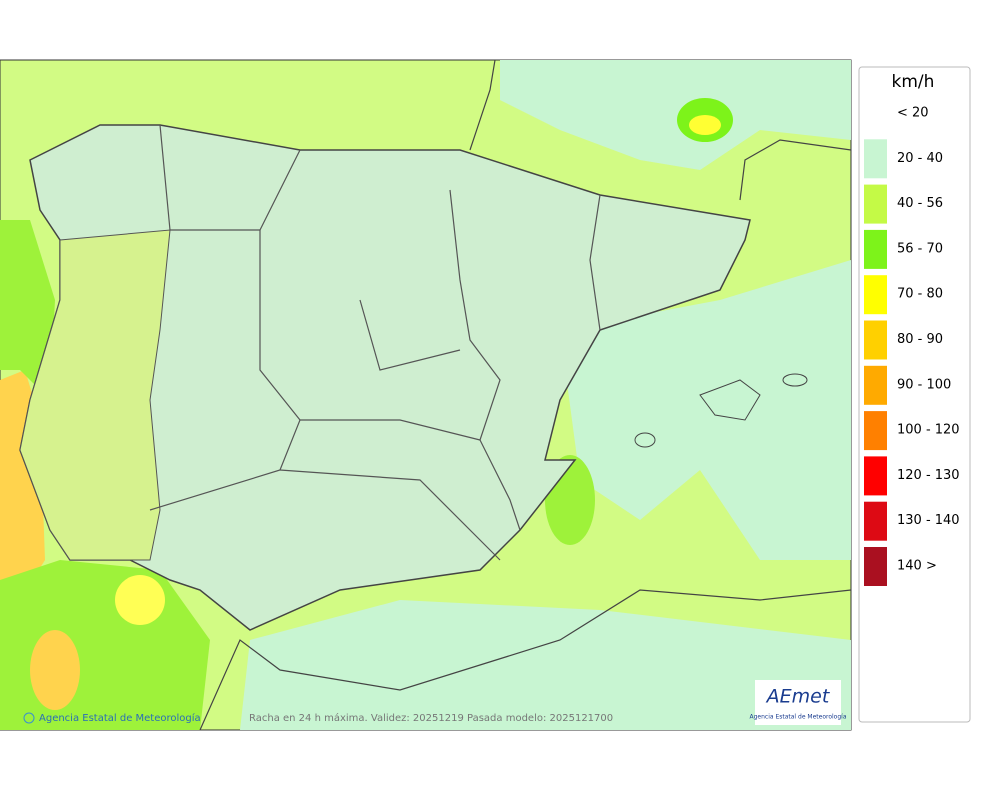 The height and width of the screenshot is (790, 1000). Describe the element at coordinates (95, 395) in the screenshot. I see `portugal` at that location.